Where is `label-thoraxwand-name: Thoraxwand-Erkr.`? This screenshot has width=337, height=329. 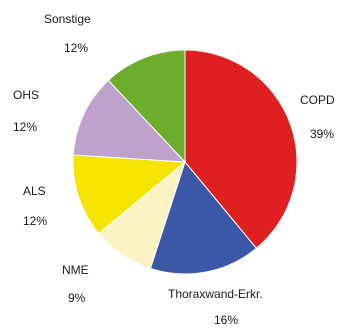 label-thoraxwand-name: Thoraxwand-Erkr. is located at coordinates (215, 294).